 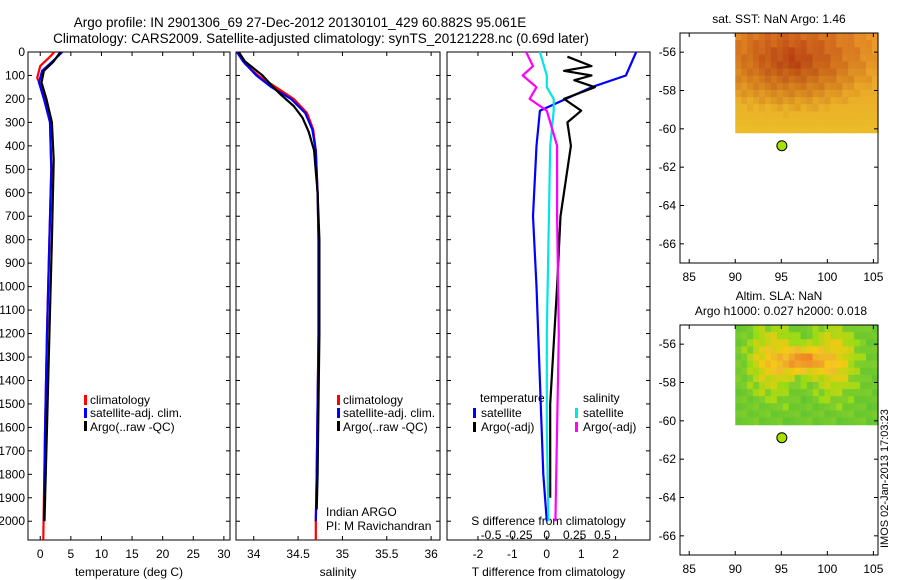 What do you see at coordinates (136, 413) in the screenshot?
I see `legend-label-satellite: satellite-adj. clim.` at bounding box center [136, 413].